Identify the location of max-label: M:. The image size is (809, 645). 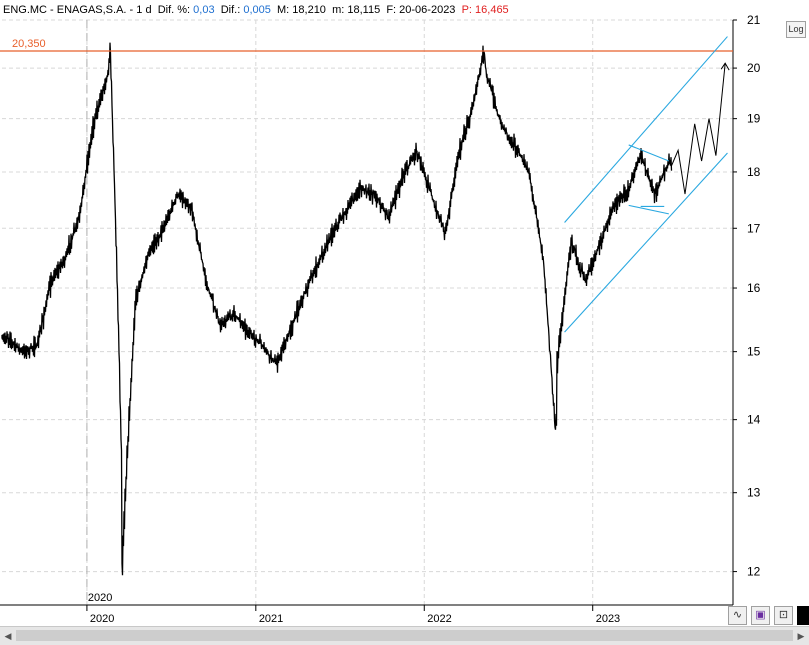
(283, 10).